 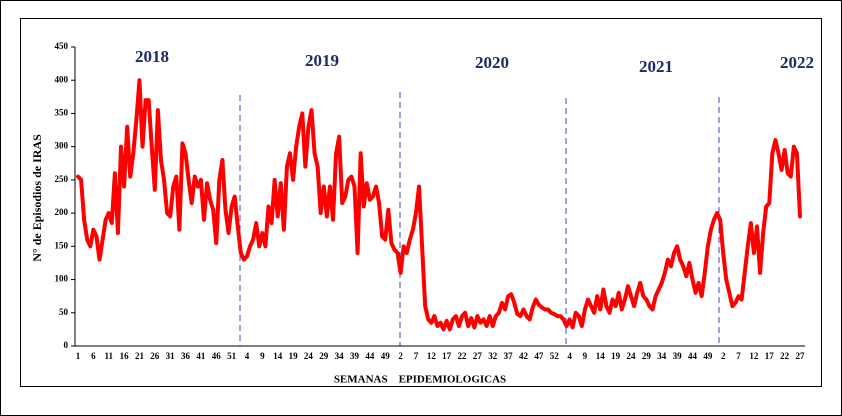 What do you see at coordinates (62, 245) in the screenshot?
I see `y-tick-label: 150` at bounding box center [62, 245].